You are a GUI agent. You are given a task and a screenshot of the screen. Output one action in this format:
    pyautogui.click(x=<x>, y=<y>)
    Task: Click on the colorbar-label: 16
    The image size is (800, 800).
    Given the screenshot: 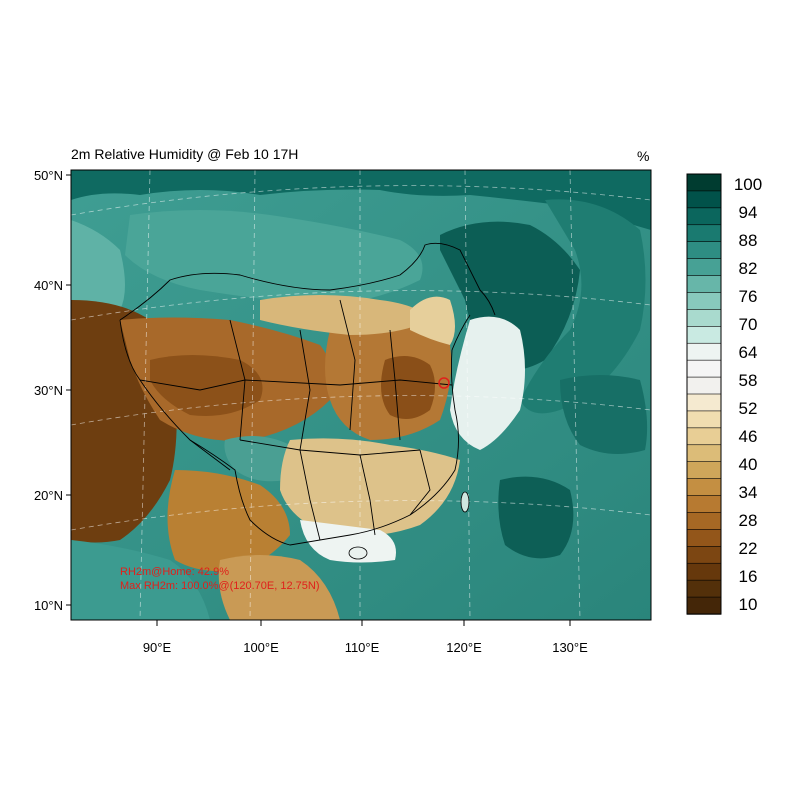 What is the action you would take?
    pyautogui.click(x=748, y=576)
    